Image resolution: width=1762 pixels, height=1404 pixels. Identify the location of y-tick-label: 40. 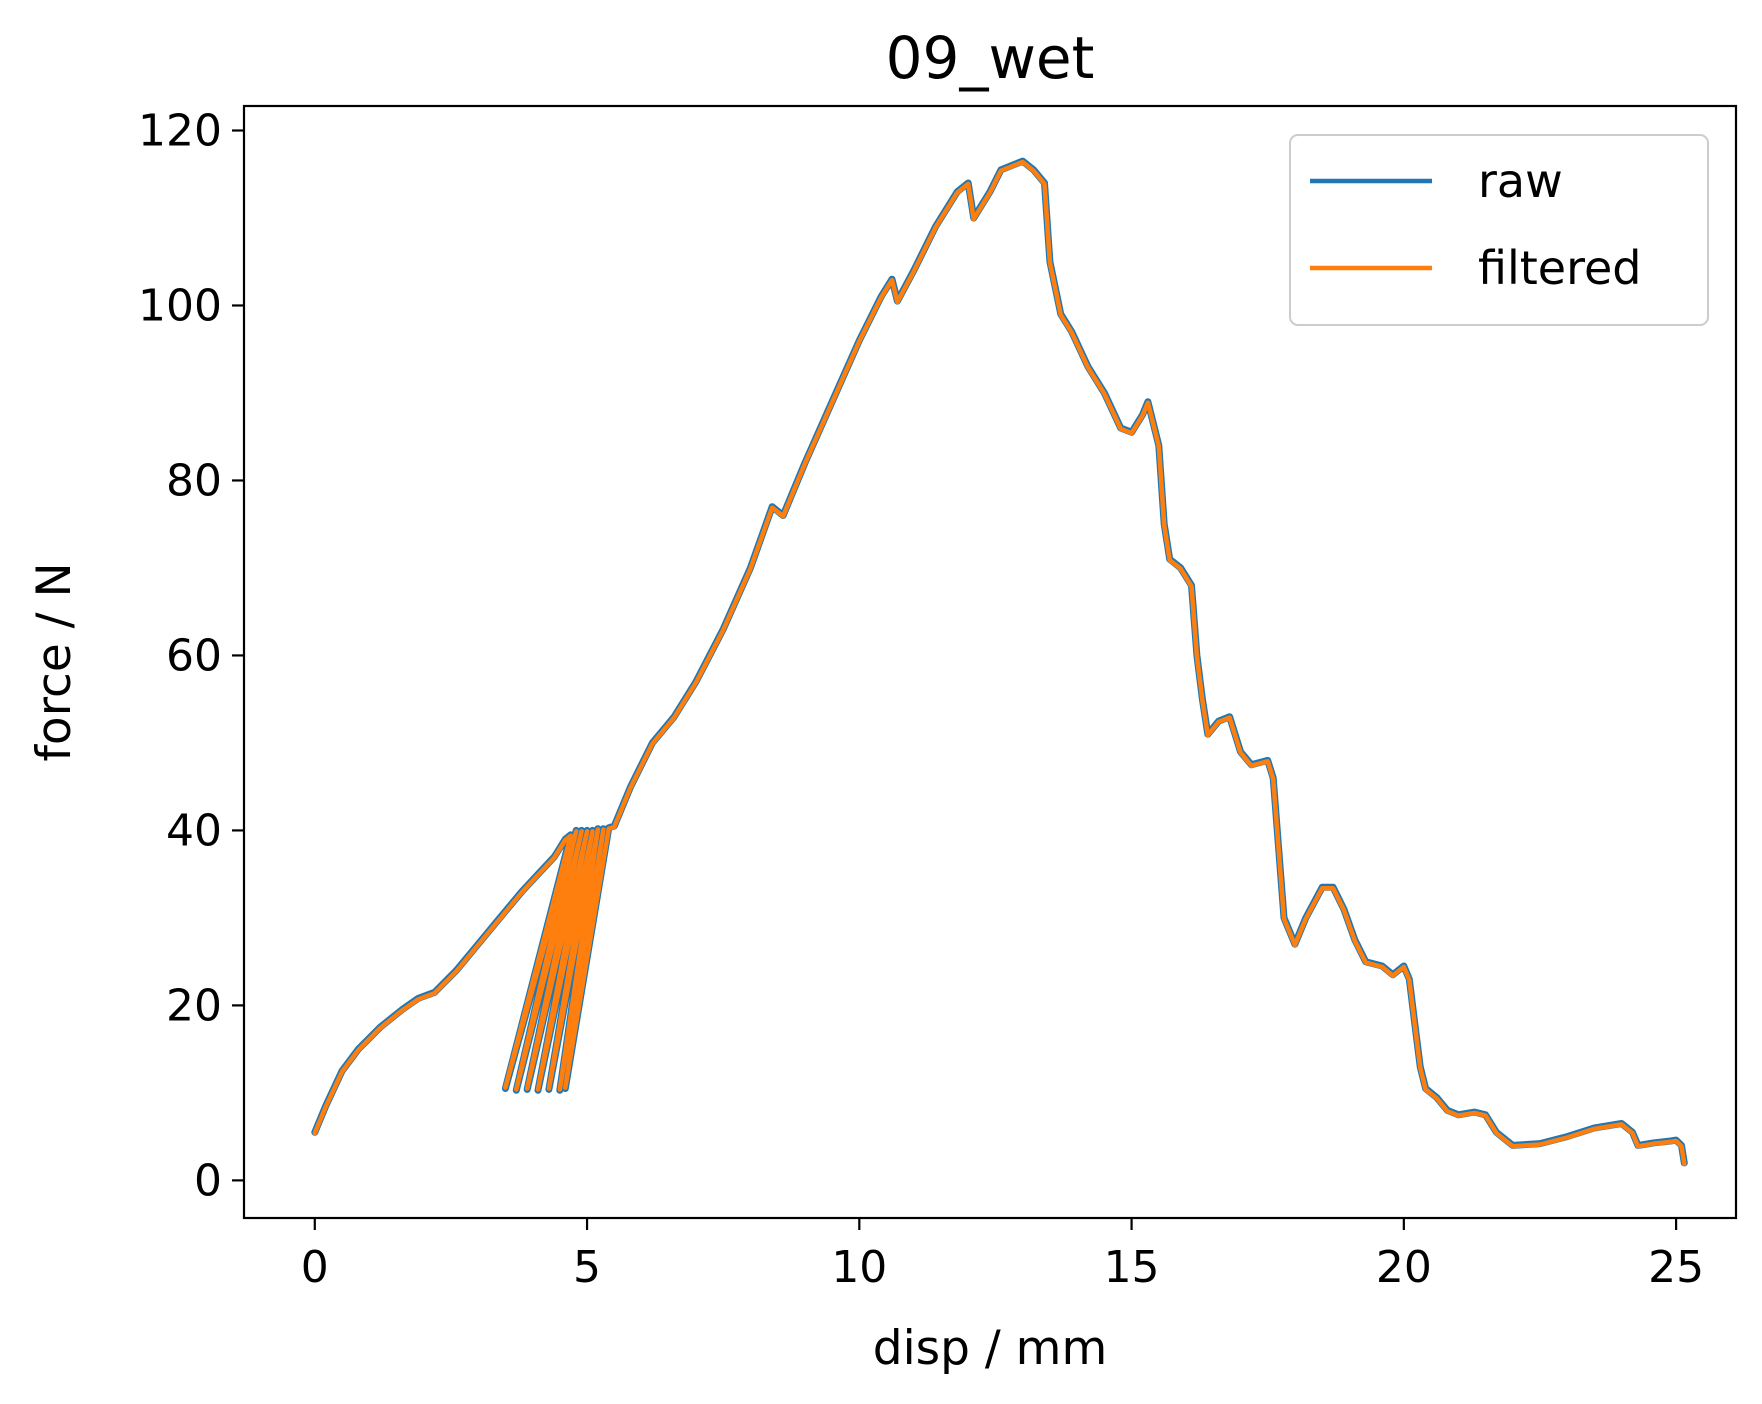
(194, 830).